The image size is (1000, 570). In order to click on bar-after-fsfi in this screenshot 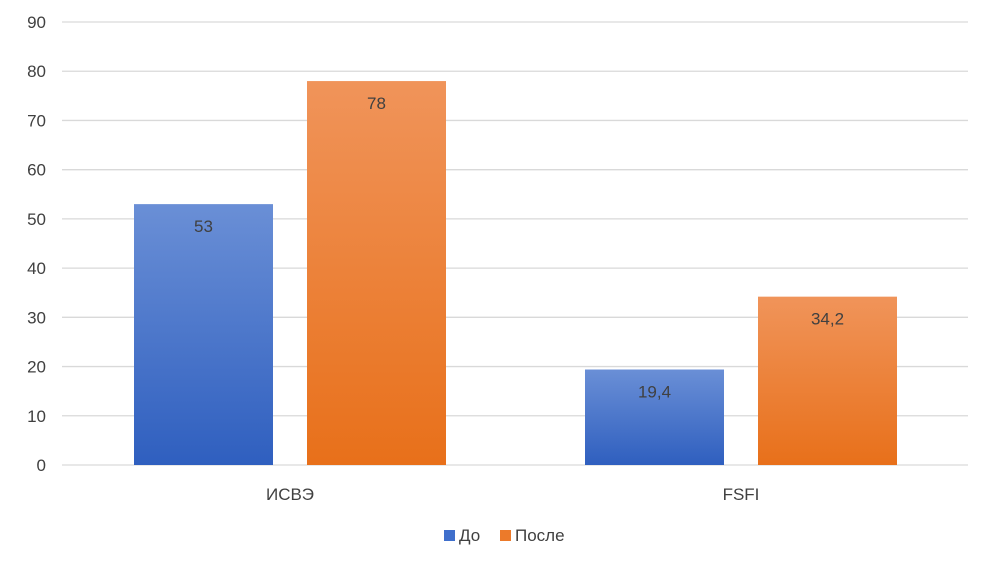, I will do `click(827, 380)`.